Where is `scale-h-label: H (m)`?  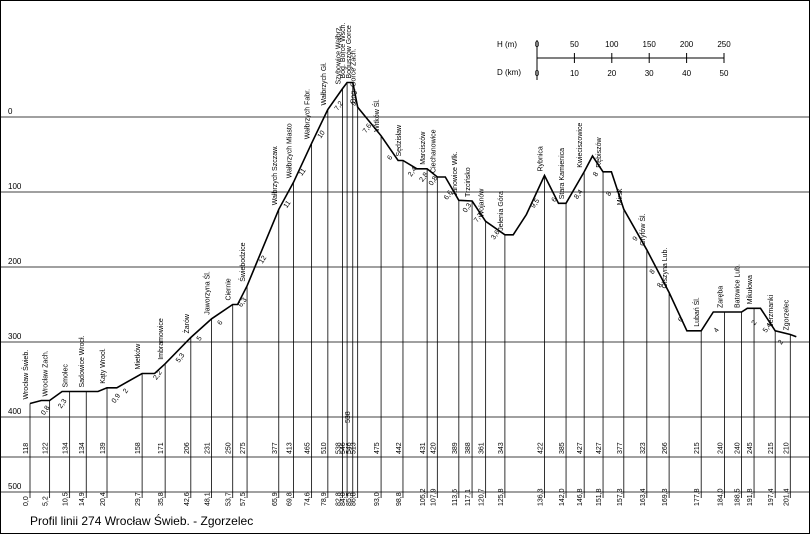
scale-h-label: H (m) is located at coordinates (507, 44).